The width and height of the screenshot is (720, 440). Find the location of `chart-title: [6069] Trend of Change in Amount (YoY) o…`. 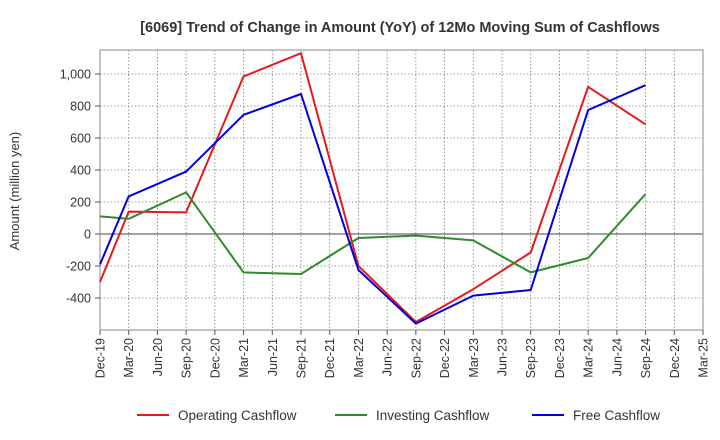

chart-title: [6069] Trend of Change in Amount (YoY) o… is located at coordinates (400, 28).